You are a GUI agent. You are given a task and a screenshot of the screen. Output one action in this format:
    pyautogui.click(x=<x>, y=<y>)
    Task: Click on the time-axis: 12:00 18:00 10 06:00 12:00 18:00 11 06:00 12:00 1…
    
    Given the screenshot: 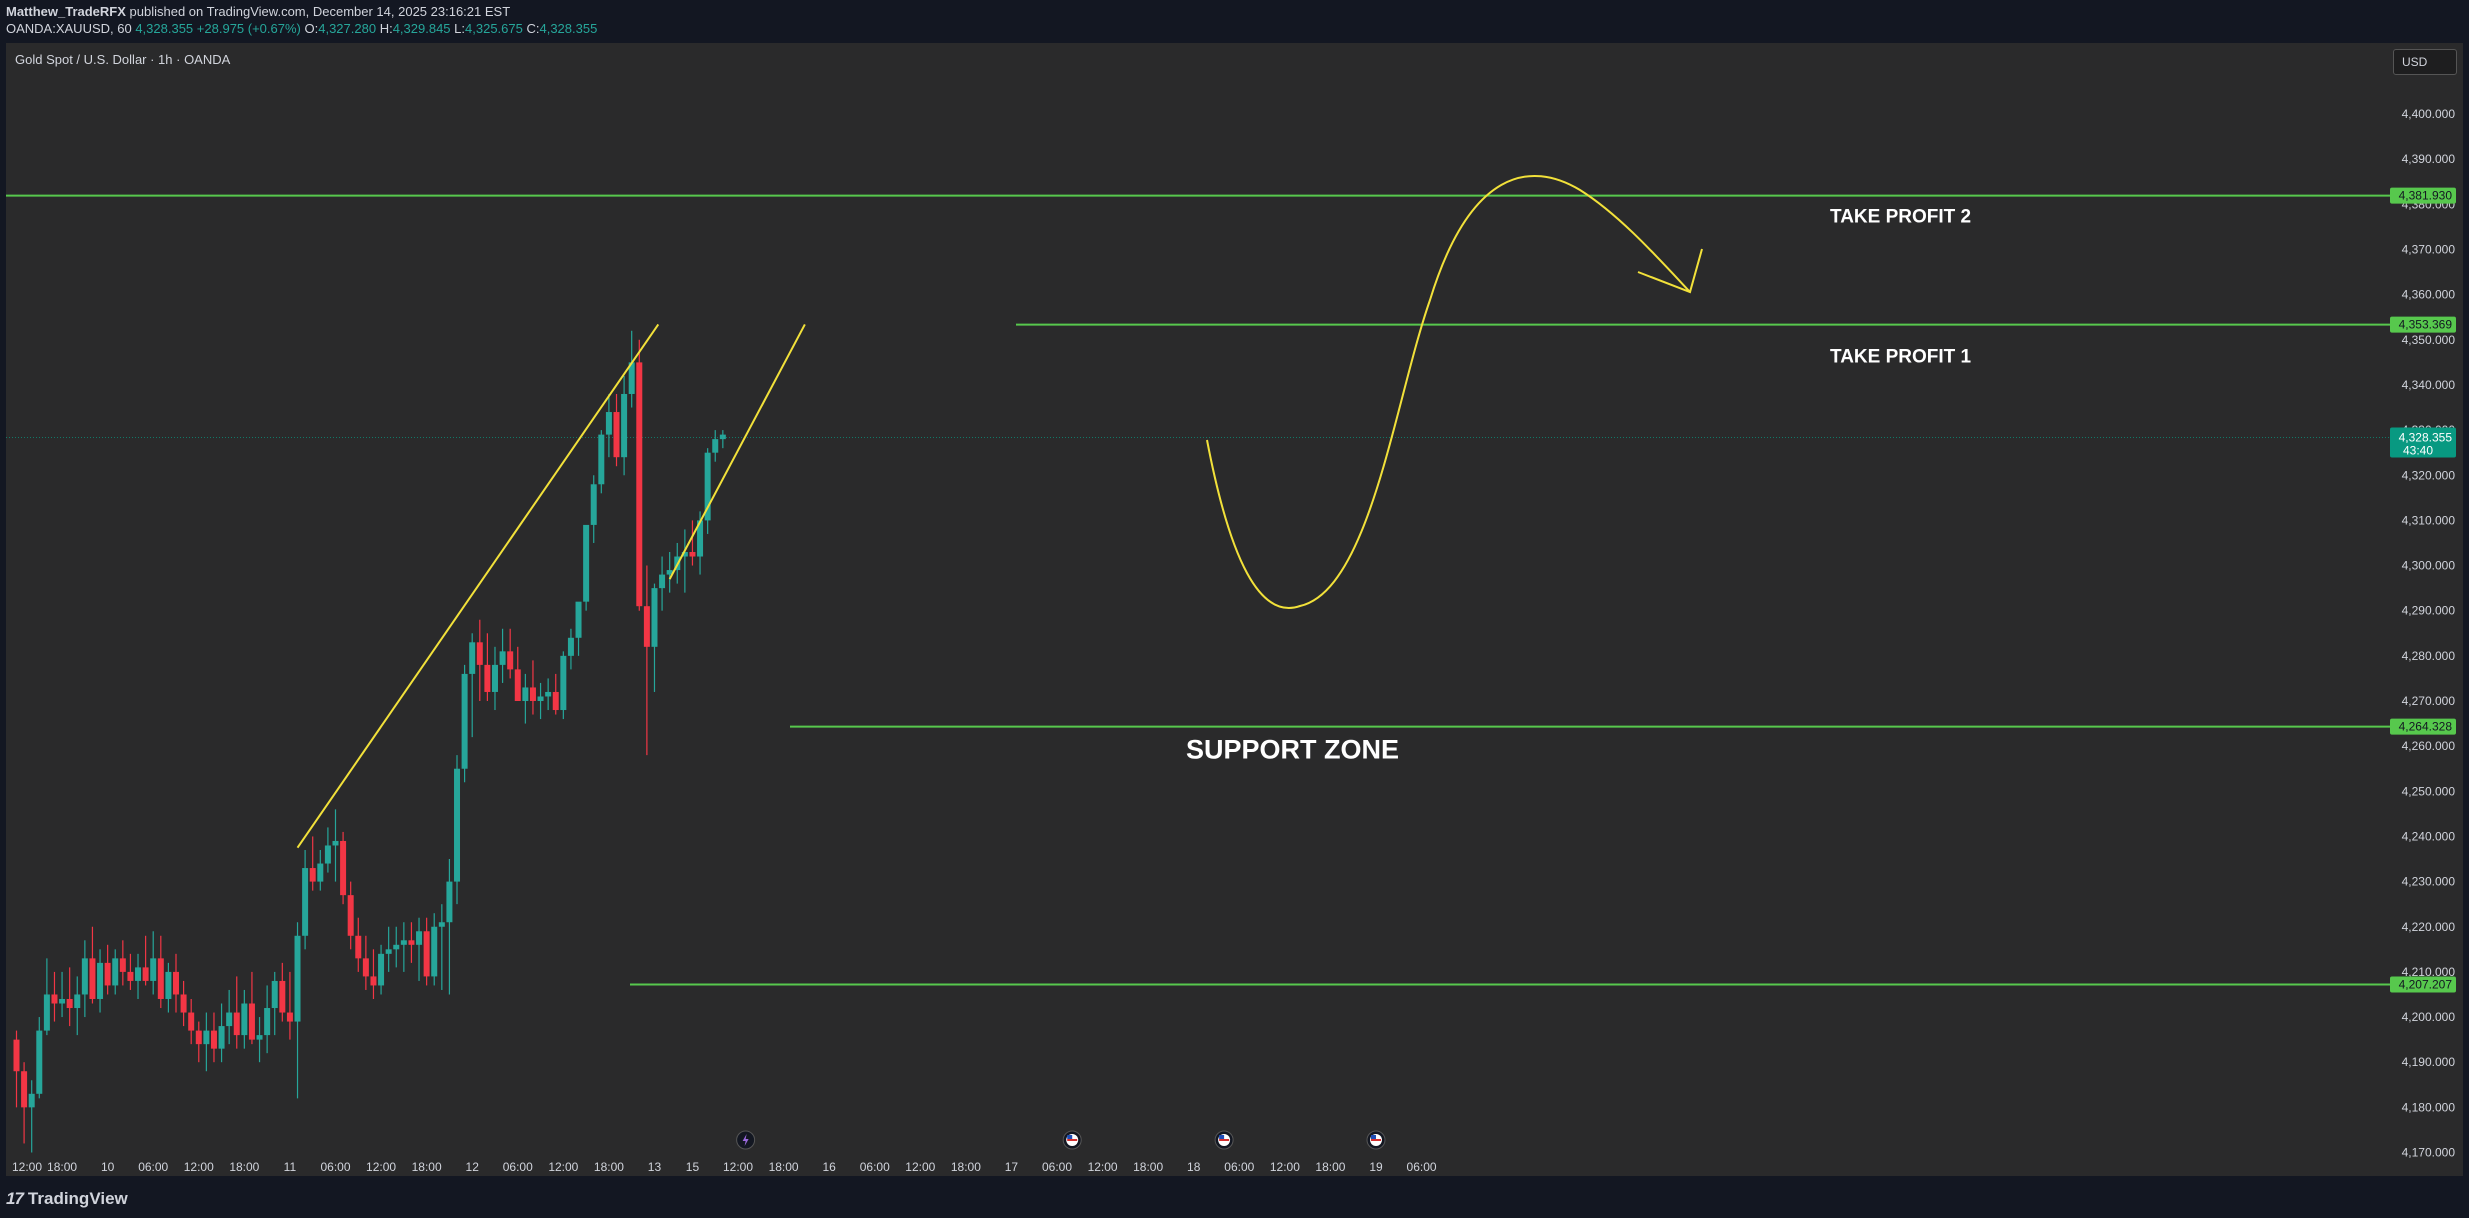 What is the action you would take?
    pyautogui.click(x=724, y=1167)
    